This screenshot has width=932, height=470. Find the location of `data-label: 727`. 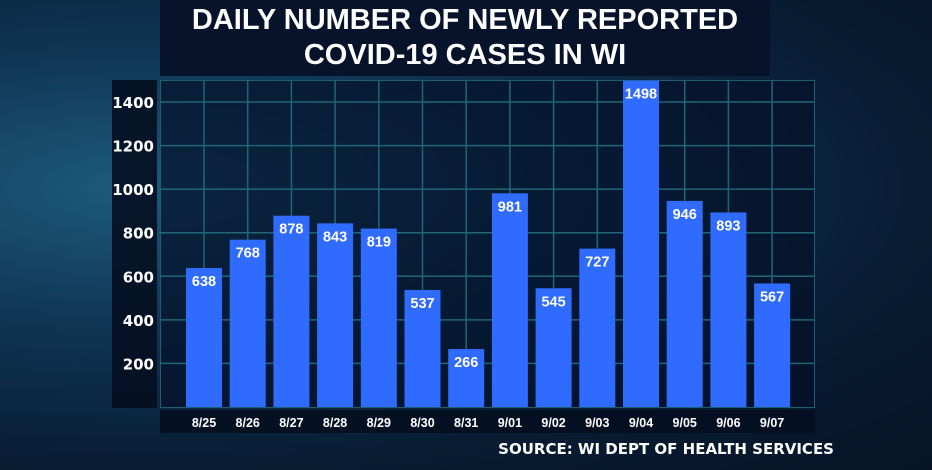

data-label: 727 is located at coordinates (597, 263).